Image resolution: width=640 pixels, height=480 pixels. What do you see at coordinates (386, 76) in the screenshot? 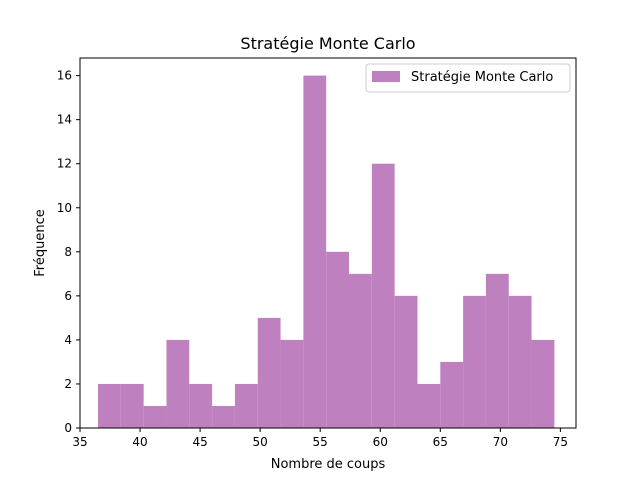
I see `legend-swatch` at bounding box center [386, 76].